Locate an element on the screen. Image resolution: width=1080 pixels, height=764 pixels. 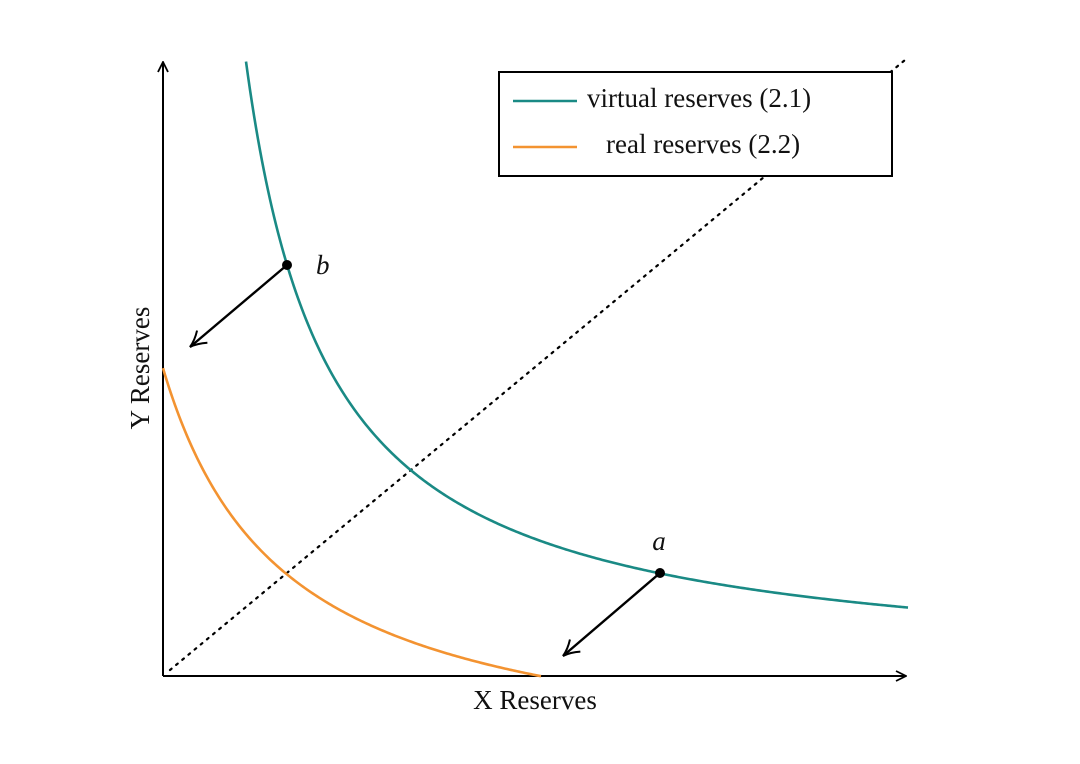
real-curve is located at coordinates (351, 522).